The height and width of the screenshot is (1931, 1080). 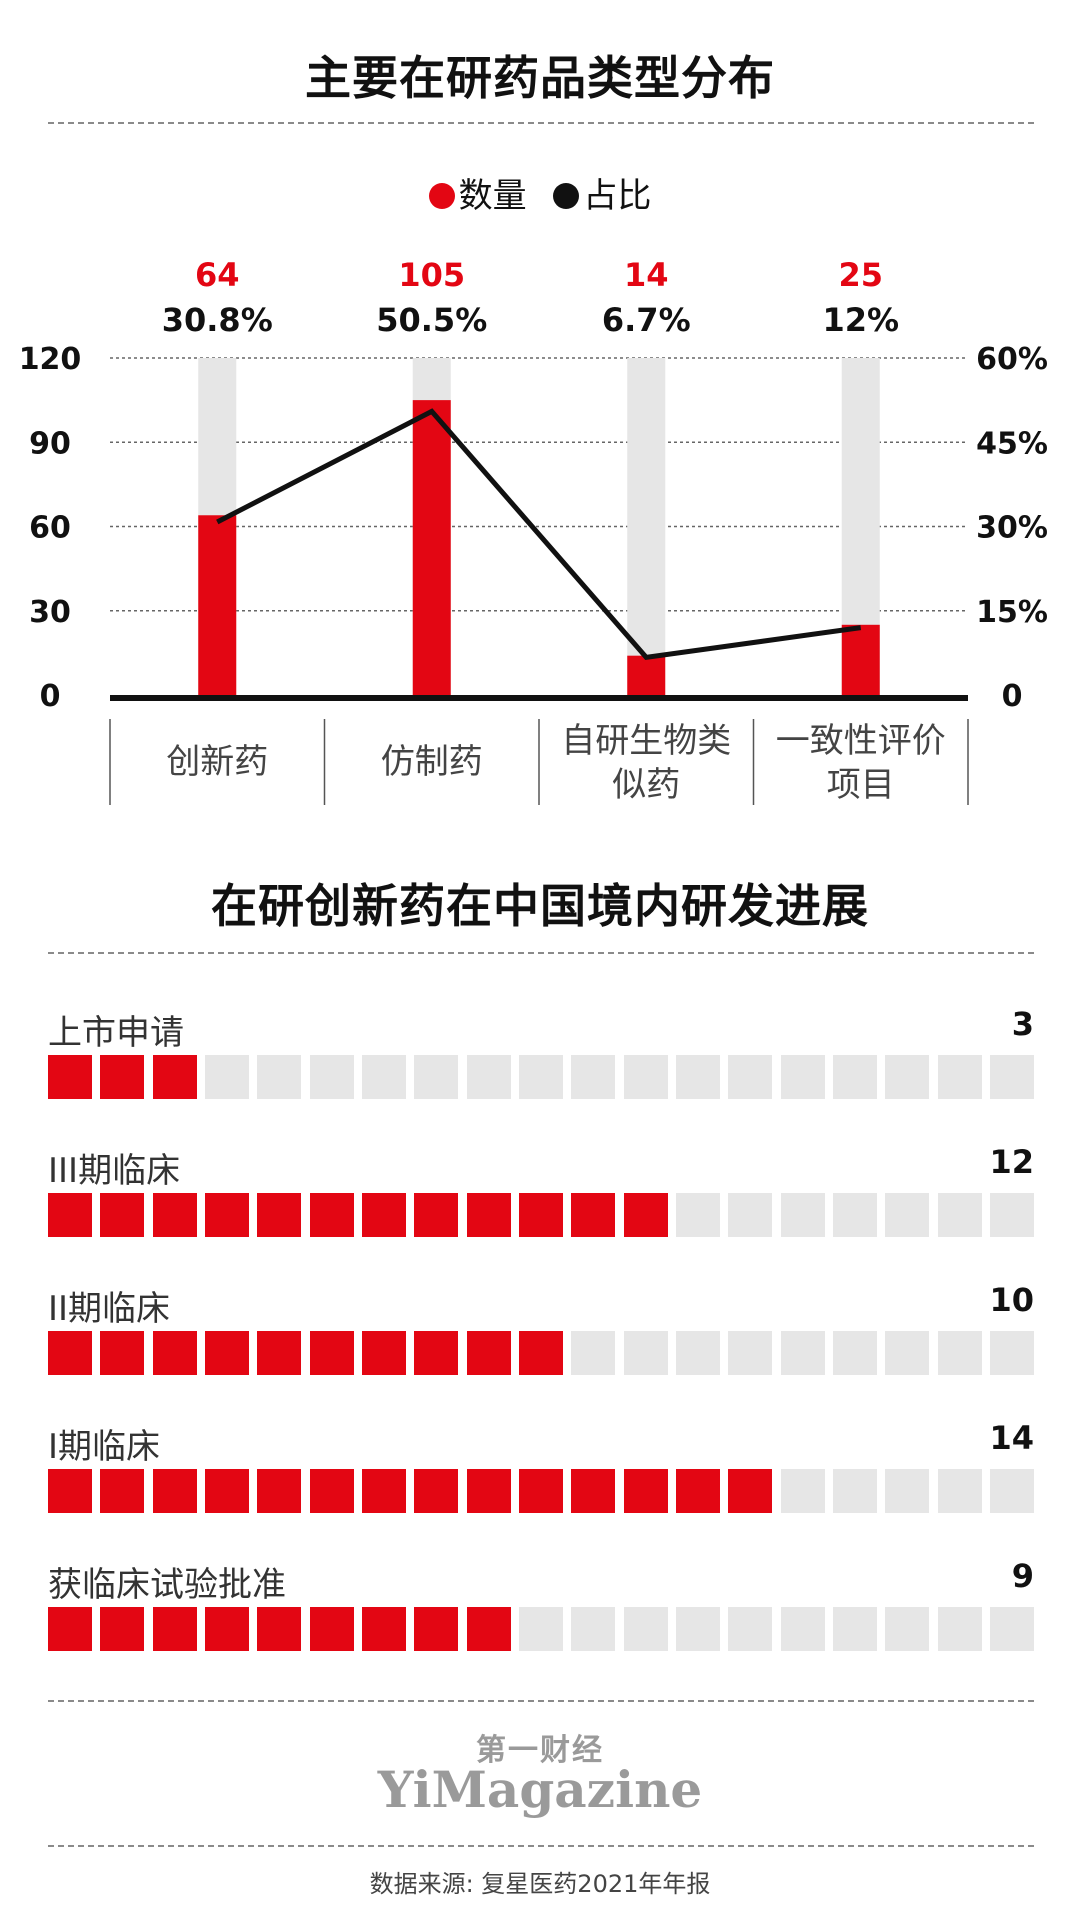 What do you see at coordinates (1012, 612) in the screenshot?
I see `y-right-tick-label: 15%` at bounding box center [1012, 612].